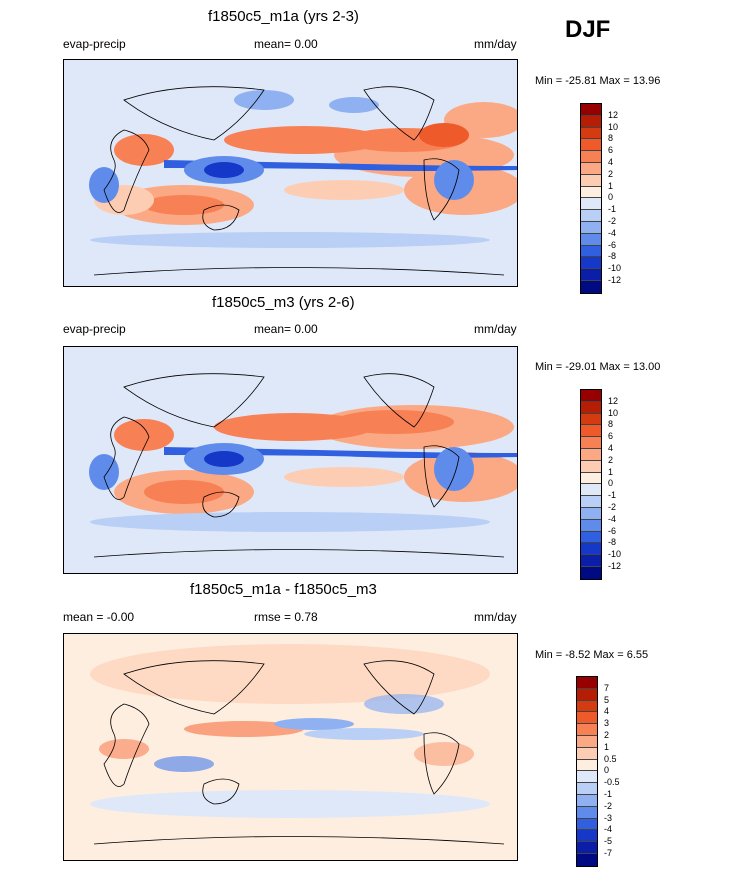 The width and height of the screenshot is (733, 872). I want to click on panel2-colorbar, so click(591, 484).